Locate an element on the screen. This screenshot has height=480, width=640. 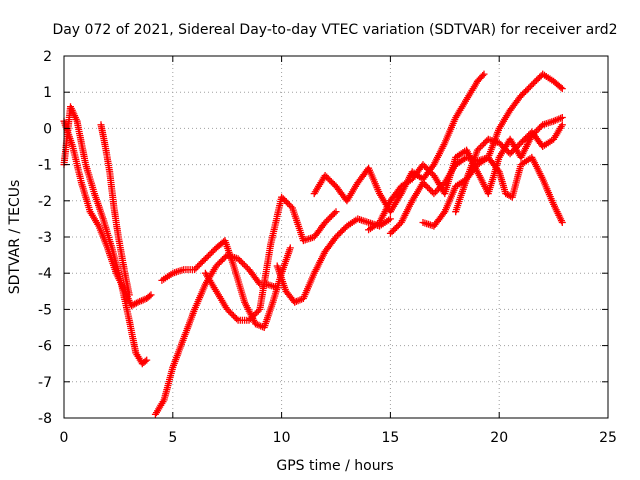
series-track-e is located at coordinates (226, 284).